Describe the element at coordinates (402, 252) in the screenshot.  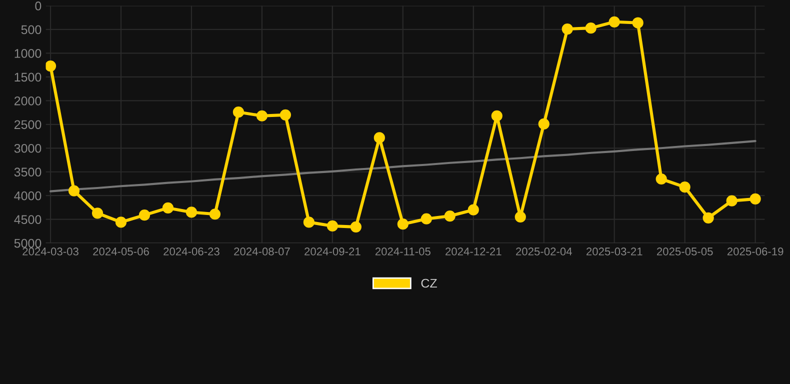
I see `x-tick-label: 2024-11-05` at that location.